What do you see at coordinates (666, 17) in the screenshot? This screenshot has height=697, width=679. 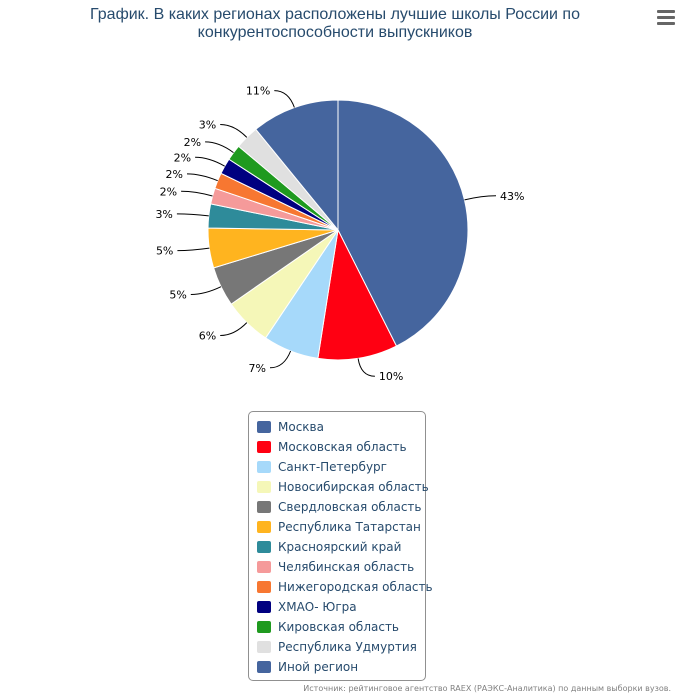 I see `hamburger-menu-icon` at bounding box center [666, 17].